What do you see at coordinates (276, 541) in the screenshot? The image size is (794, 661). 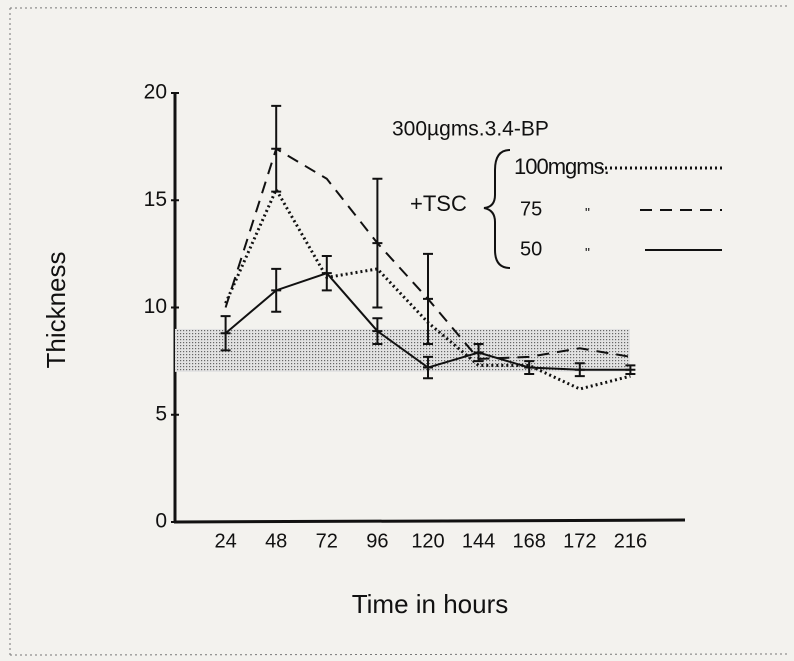 I see `x-tick-label: 48` at bounding box center [276, 541].